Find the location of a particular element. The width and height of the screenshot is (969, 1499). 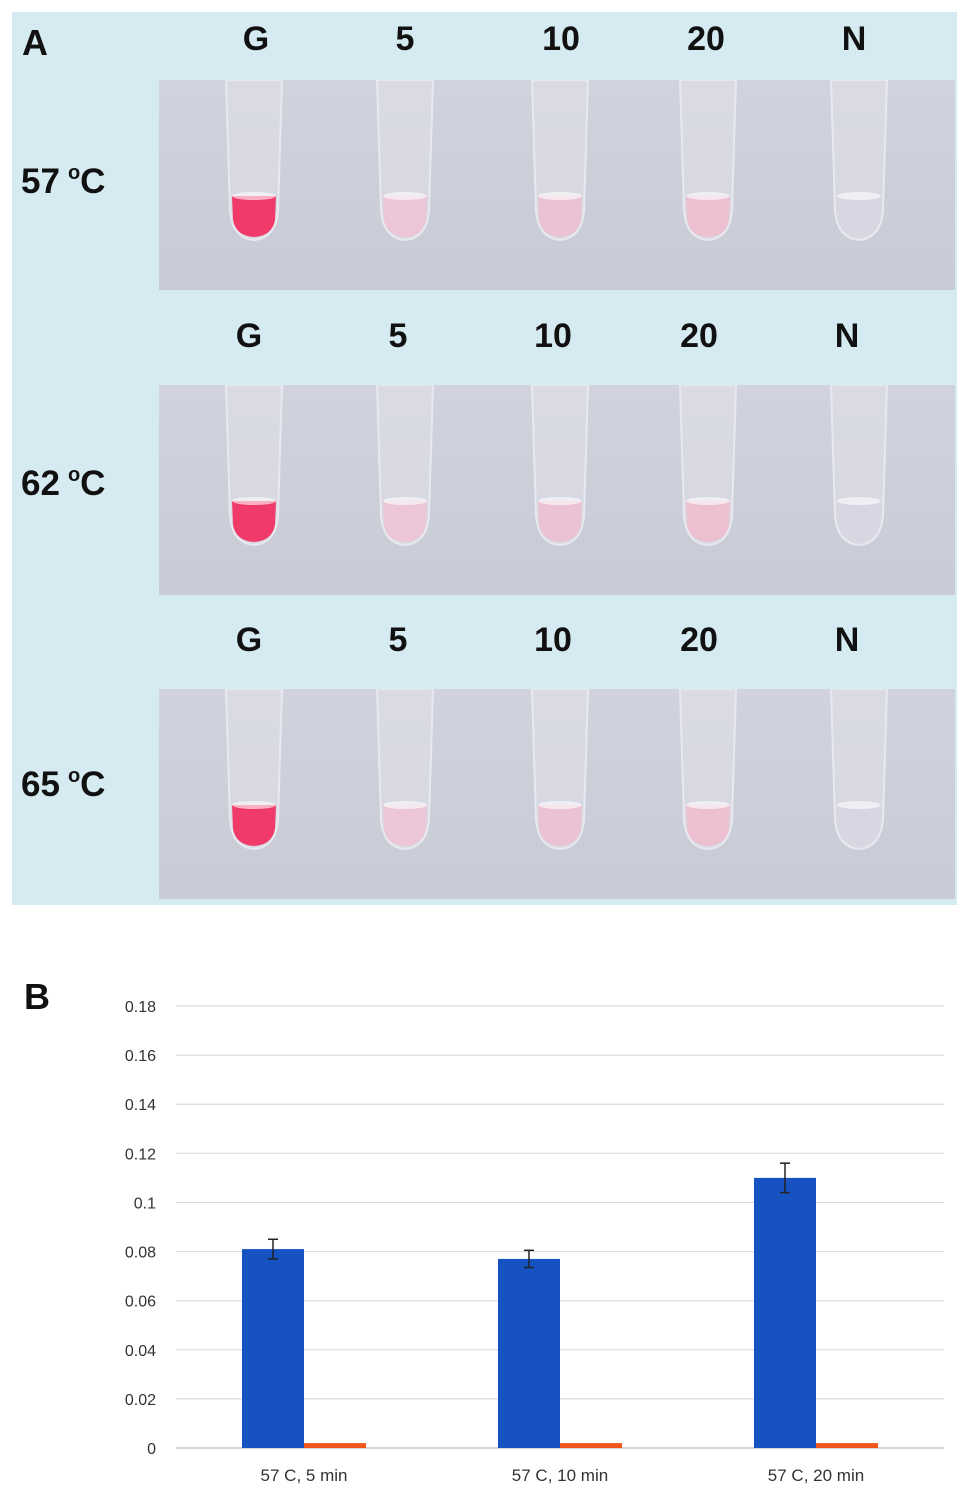

panel-a-letter: A is located at coordinates (35, 42).